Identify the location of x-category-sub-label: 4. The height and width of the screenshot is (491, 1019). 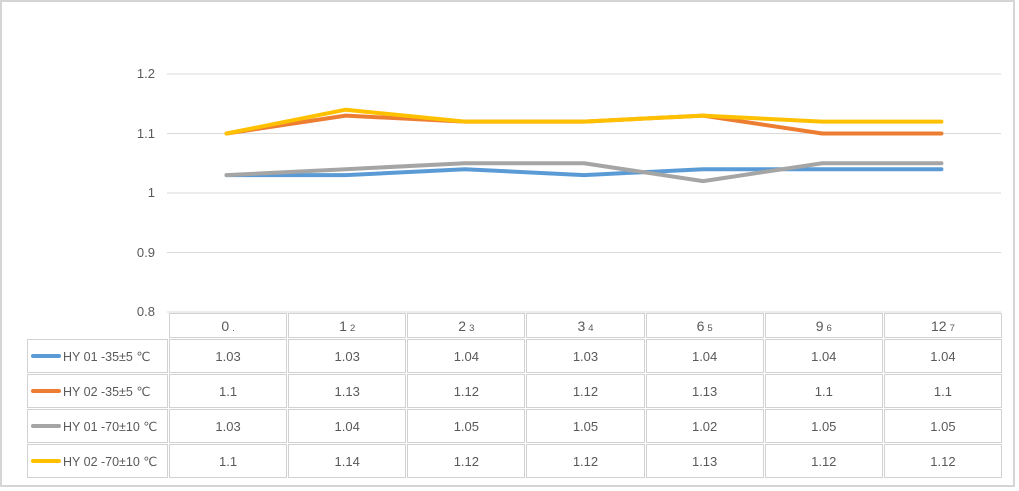
(591, 328).